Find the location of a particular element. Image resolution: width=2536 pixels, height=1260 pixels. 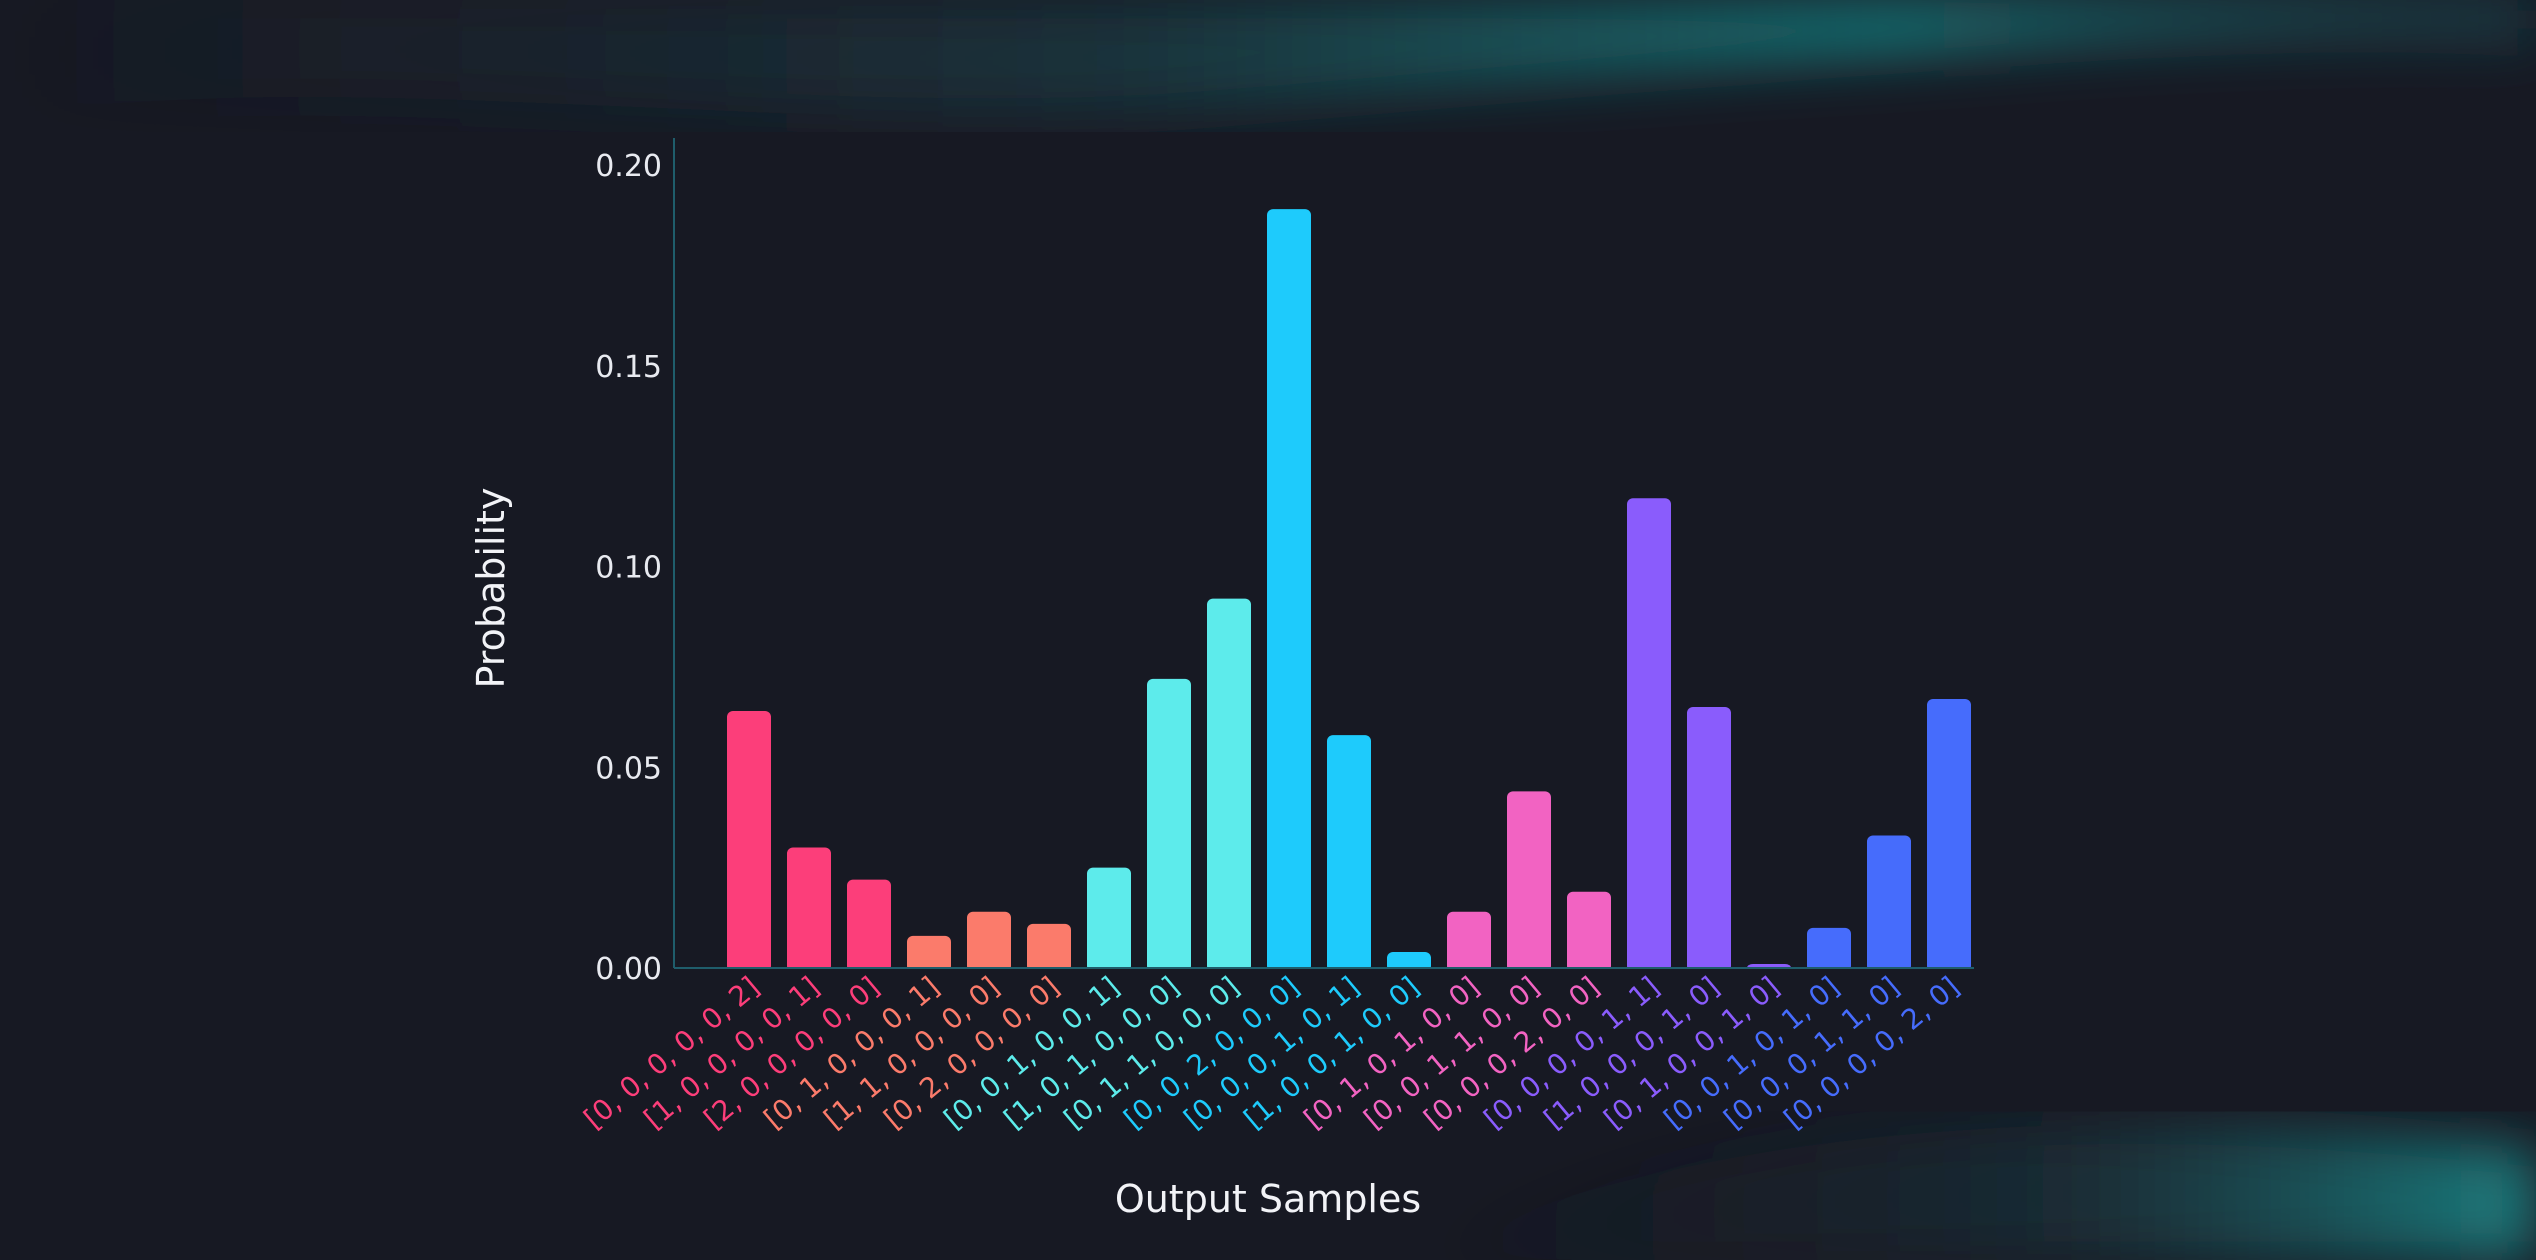

bottom-glow-wave is located at coordinates (1968, 1192).